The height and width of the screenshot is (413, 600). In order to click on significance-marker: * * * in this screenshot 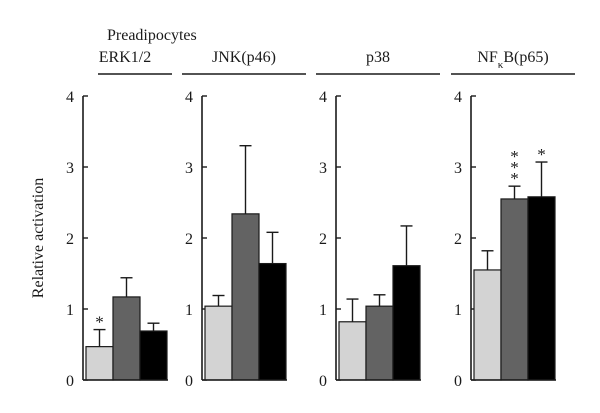, I will do `click(514, 167)`.